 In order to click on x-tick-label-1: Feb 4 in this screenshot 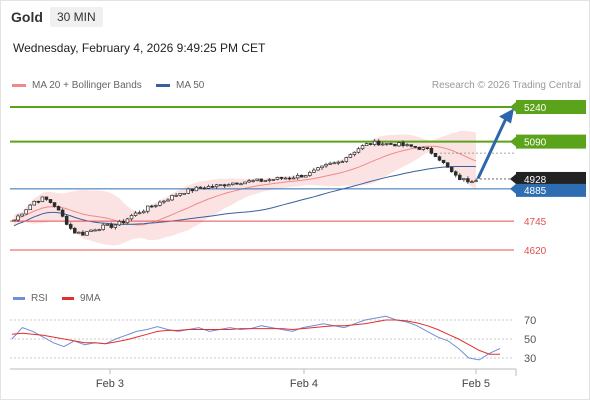, I will do `click(304, 384)`.